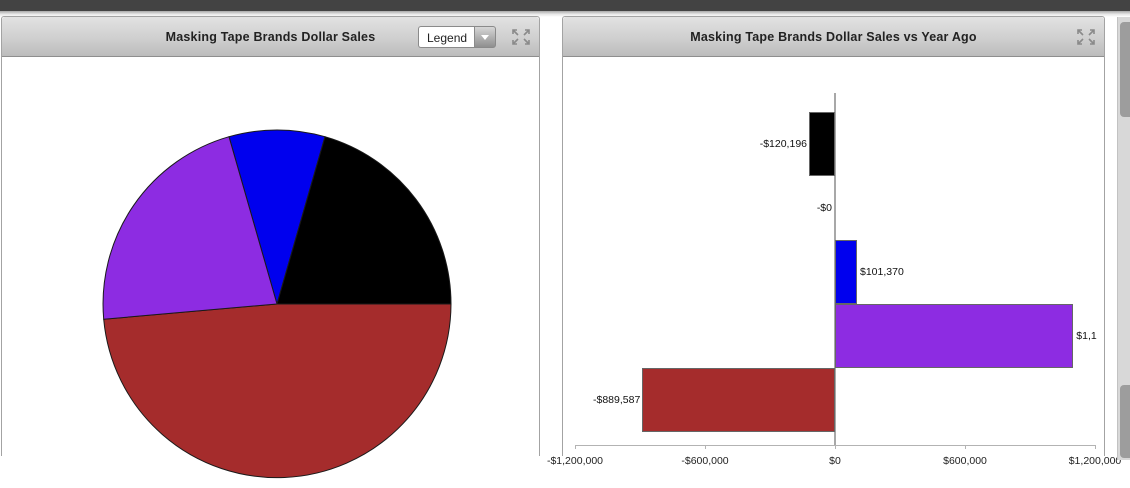 The width and height of the screenshot is (1130, 488). What do you see at coordinates (965, 461) in the screenshot?
I see `x-axis-tick-label: $600,000` at bounding box center [965, 461].